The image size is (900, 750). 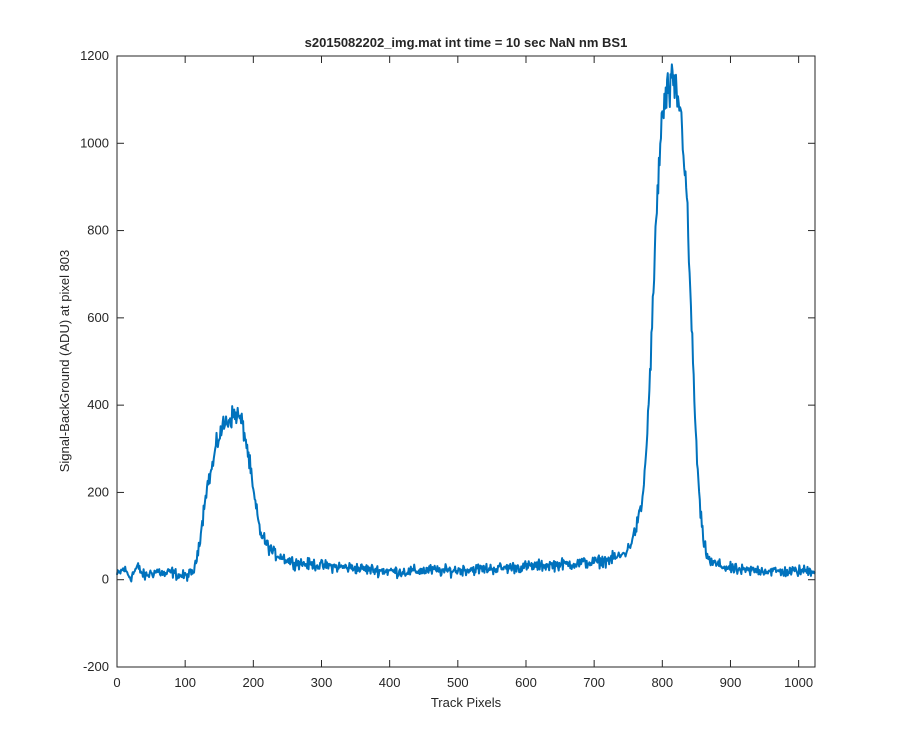 What do you see at coordinates (105, 579) in the screenshot?
I see `y-tick-label-1: 0` at bounding box center [105, 579].